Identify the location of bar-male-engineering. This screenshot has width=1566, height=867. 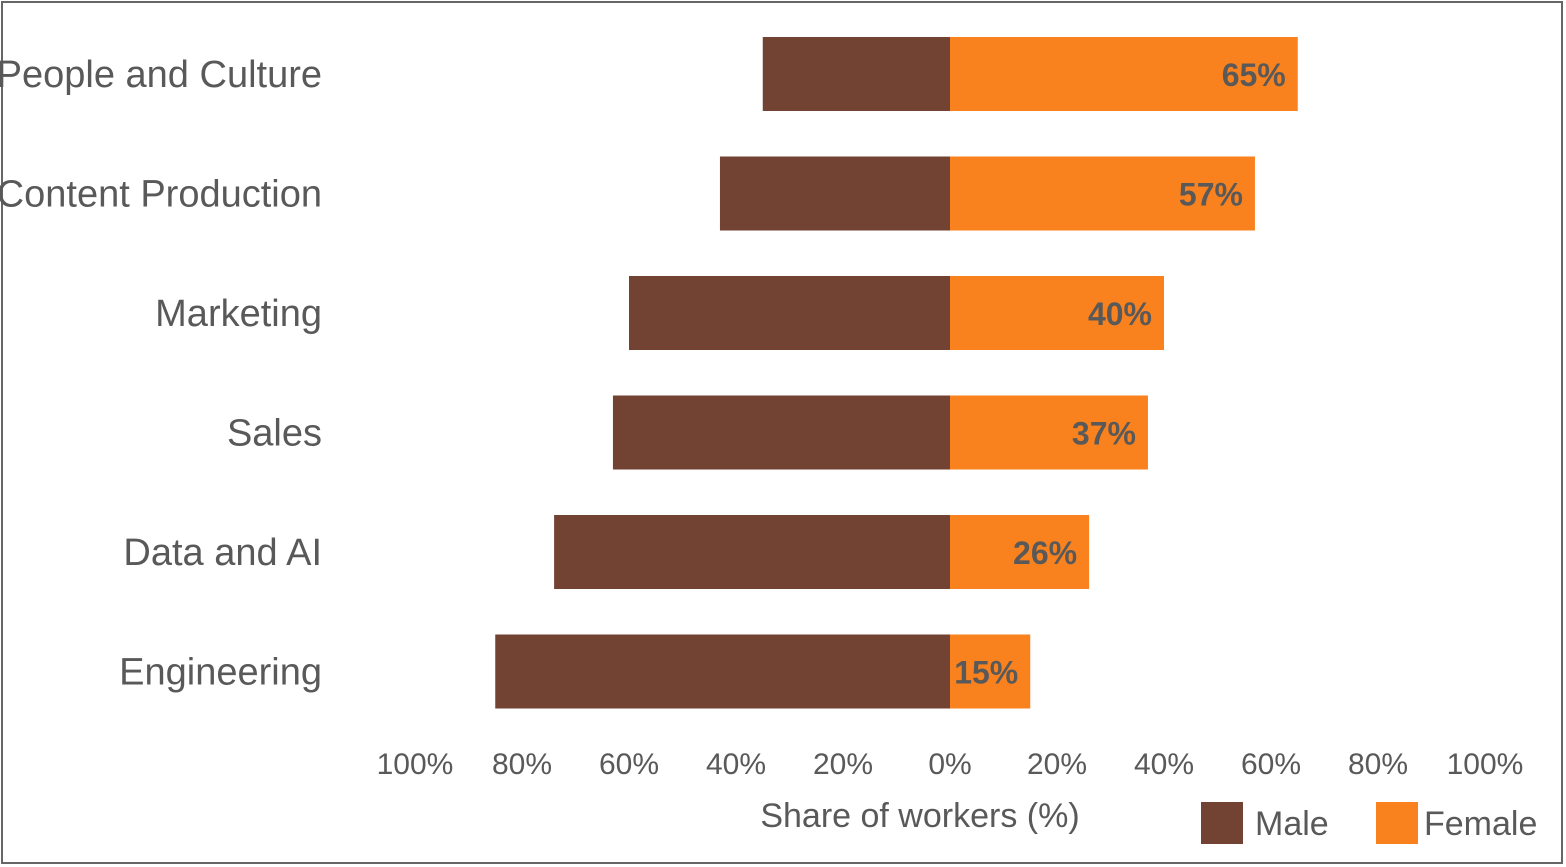
(722, 671).